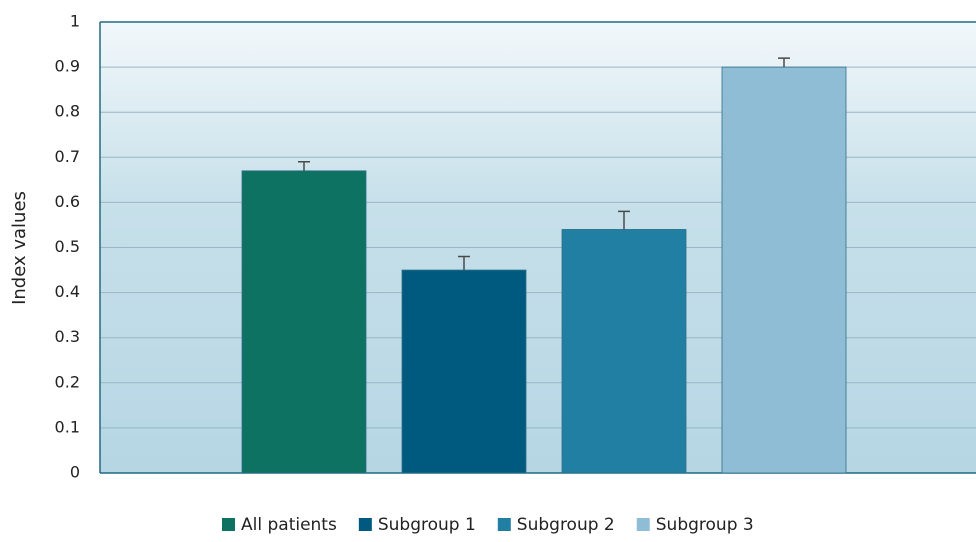 The image size is (976, 542). I want to click on y-tick-label: 0.4, so click(67, 291).